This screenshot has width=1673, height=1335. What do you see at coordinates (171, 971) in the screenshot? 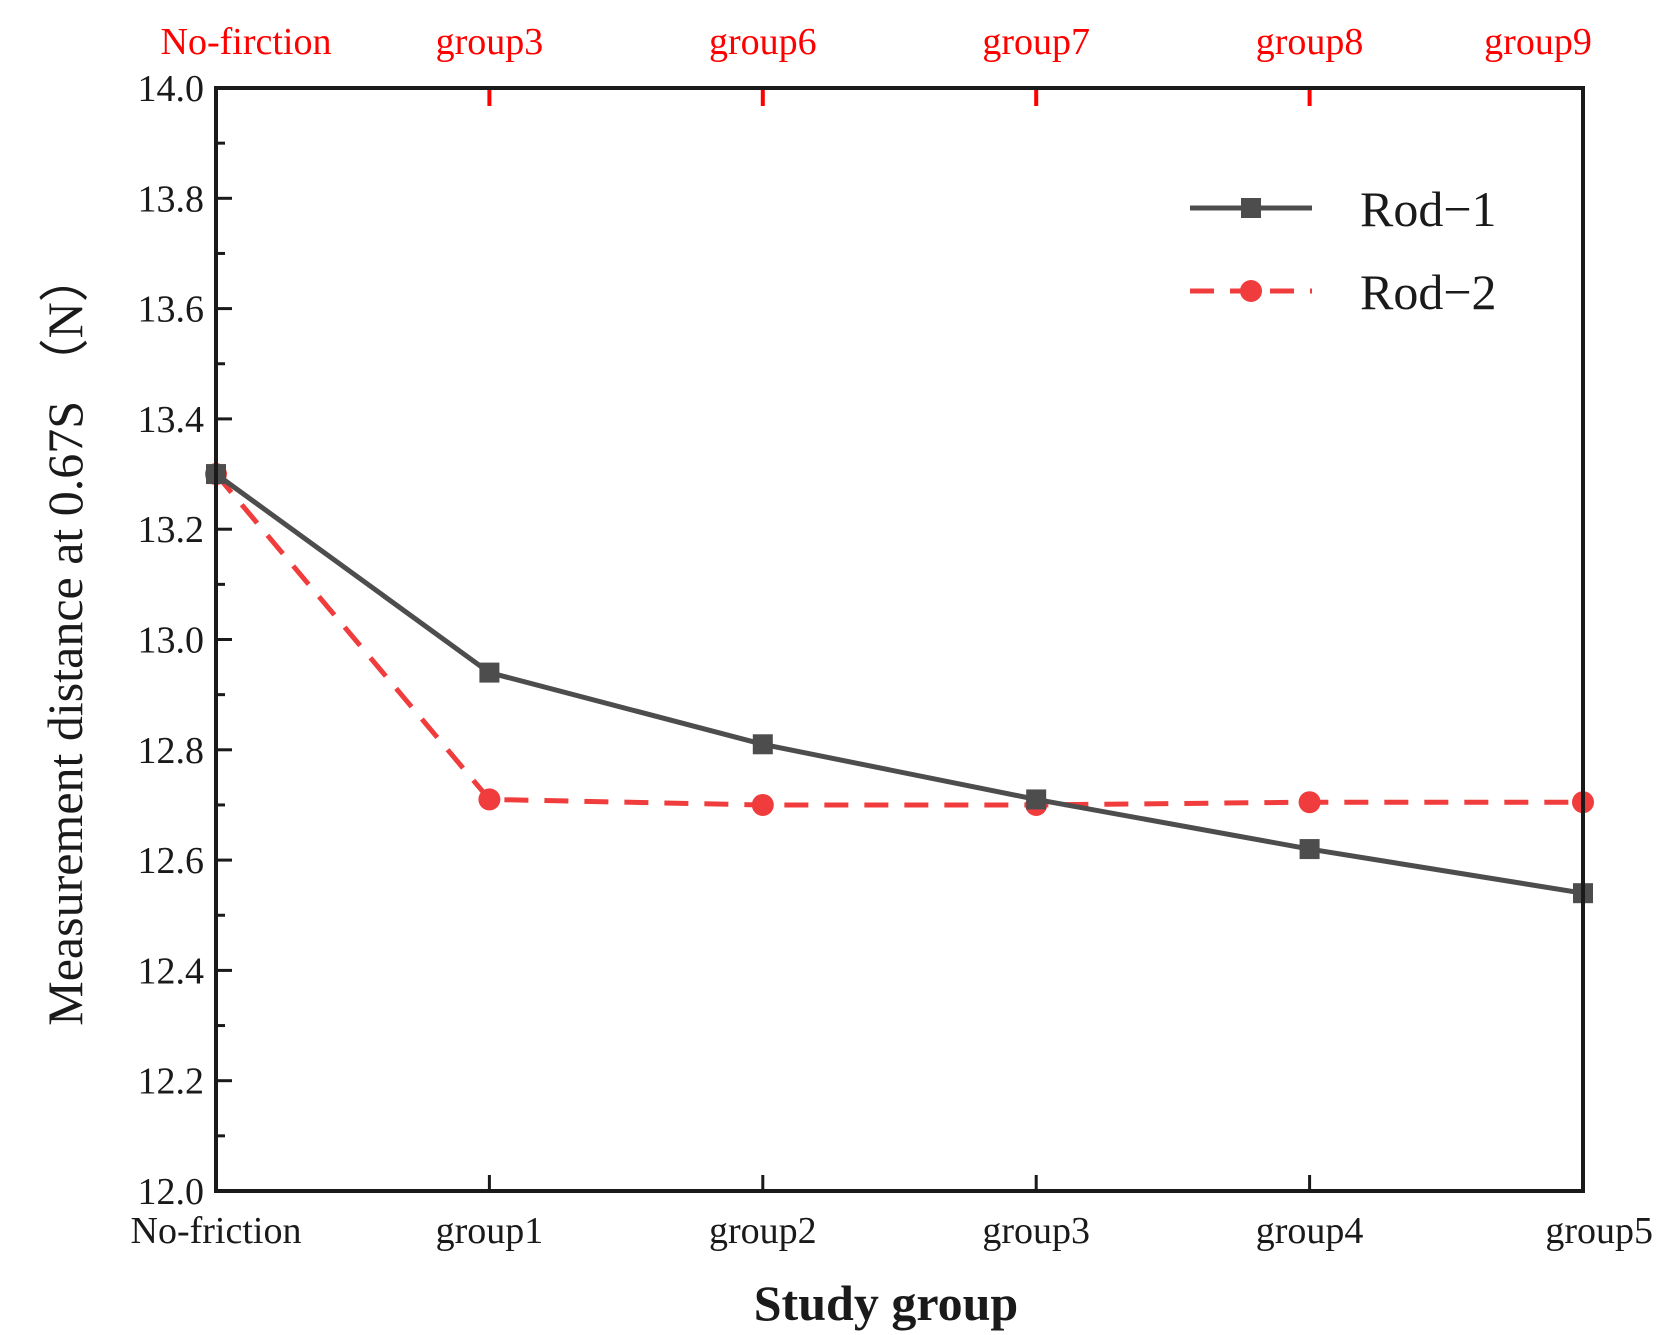
I see `y-tick-label: 12.4` at bounding box center [171, 971].